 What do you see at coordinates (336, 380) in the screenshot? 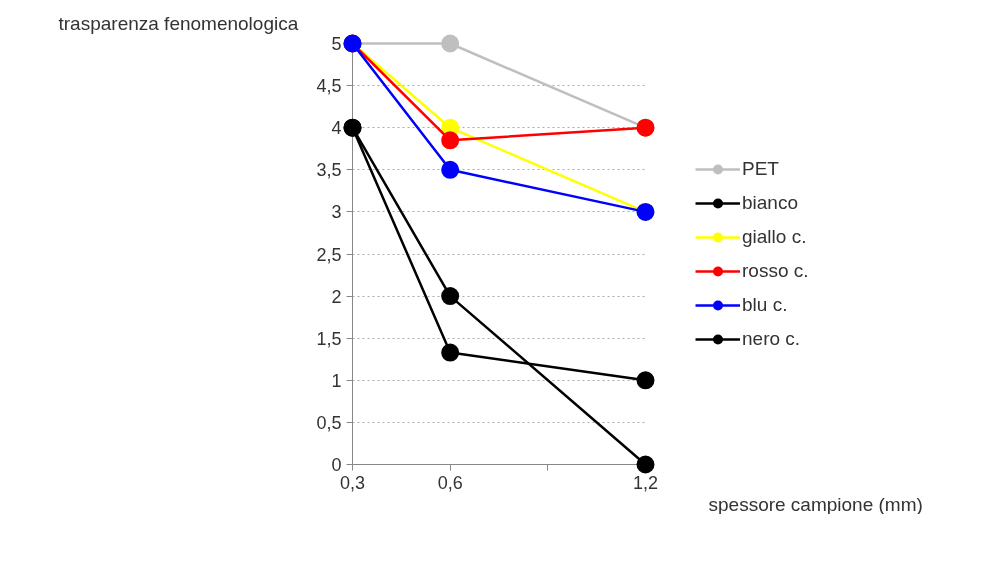
I see `y-tick-label: 1` at bounding box center [336, 380].